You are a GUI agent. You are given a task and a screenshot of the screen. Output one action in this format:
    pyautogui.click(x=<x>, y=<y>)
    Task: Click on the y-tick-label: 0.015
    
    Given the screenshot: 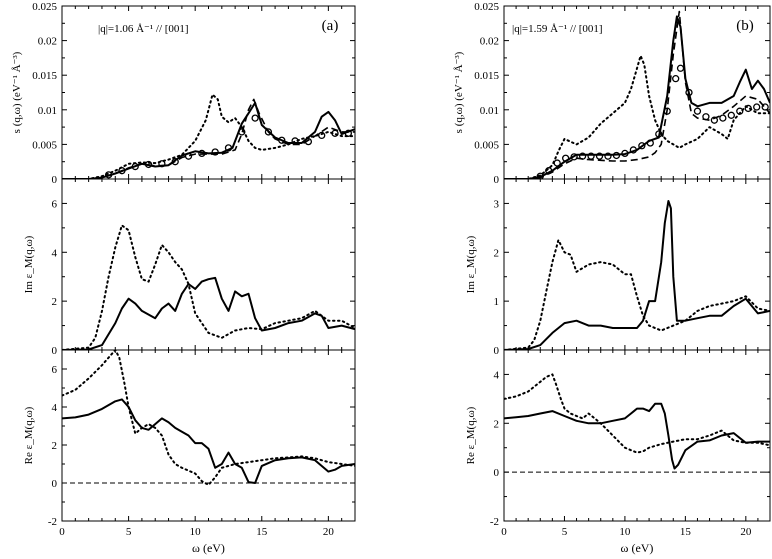 What is the action you would take?
    pyautogui.click(x=486, y=76)
    